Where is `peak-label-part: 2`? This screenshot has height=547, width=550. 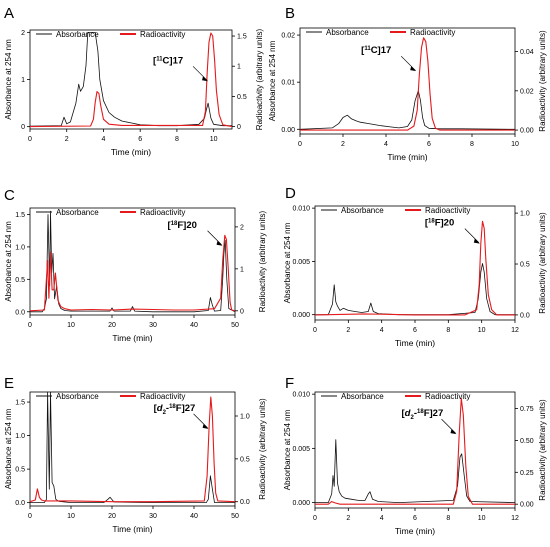 peak-label-part: 2 is located at coordinates (412, 418).